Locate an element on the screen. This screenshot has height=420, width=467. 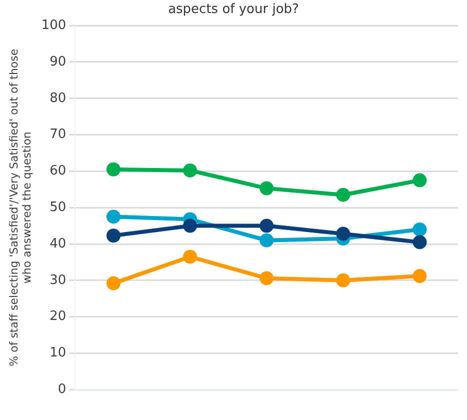
y-tick-label: 30 is located at coordinates (58, 280).